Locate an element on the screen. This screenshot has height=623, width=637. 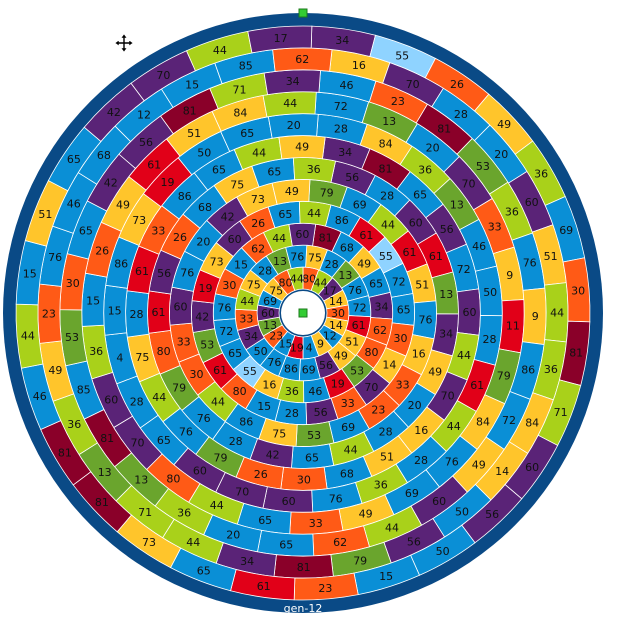
segment-label: 62 is located at coordinates (302, 59).